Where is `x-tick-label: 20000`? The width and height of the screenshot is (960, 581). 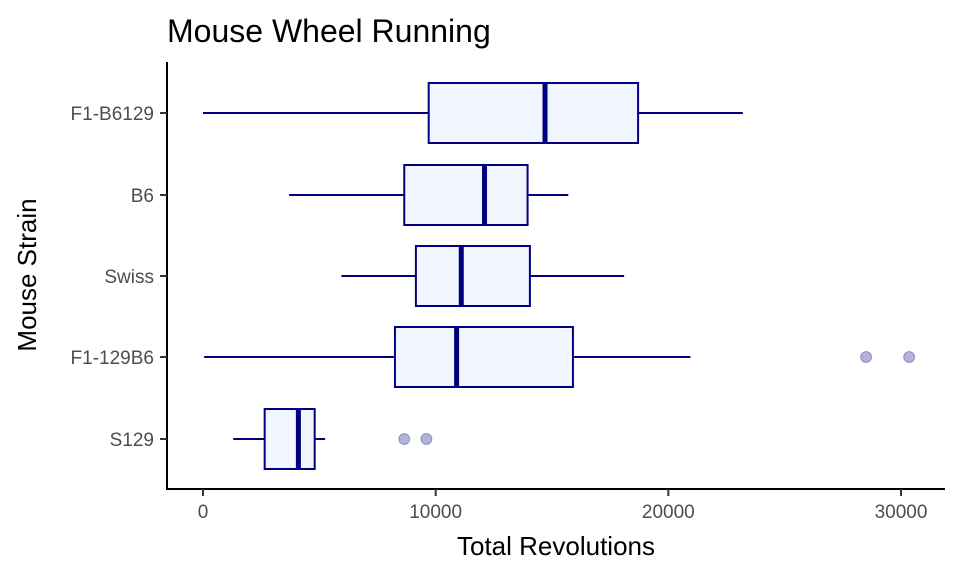
x-tick-label: 20000 is located at coordinates (668, 512).